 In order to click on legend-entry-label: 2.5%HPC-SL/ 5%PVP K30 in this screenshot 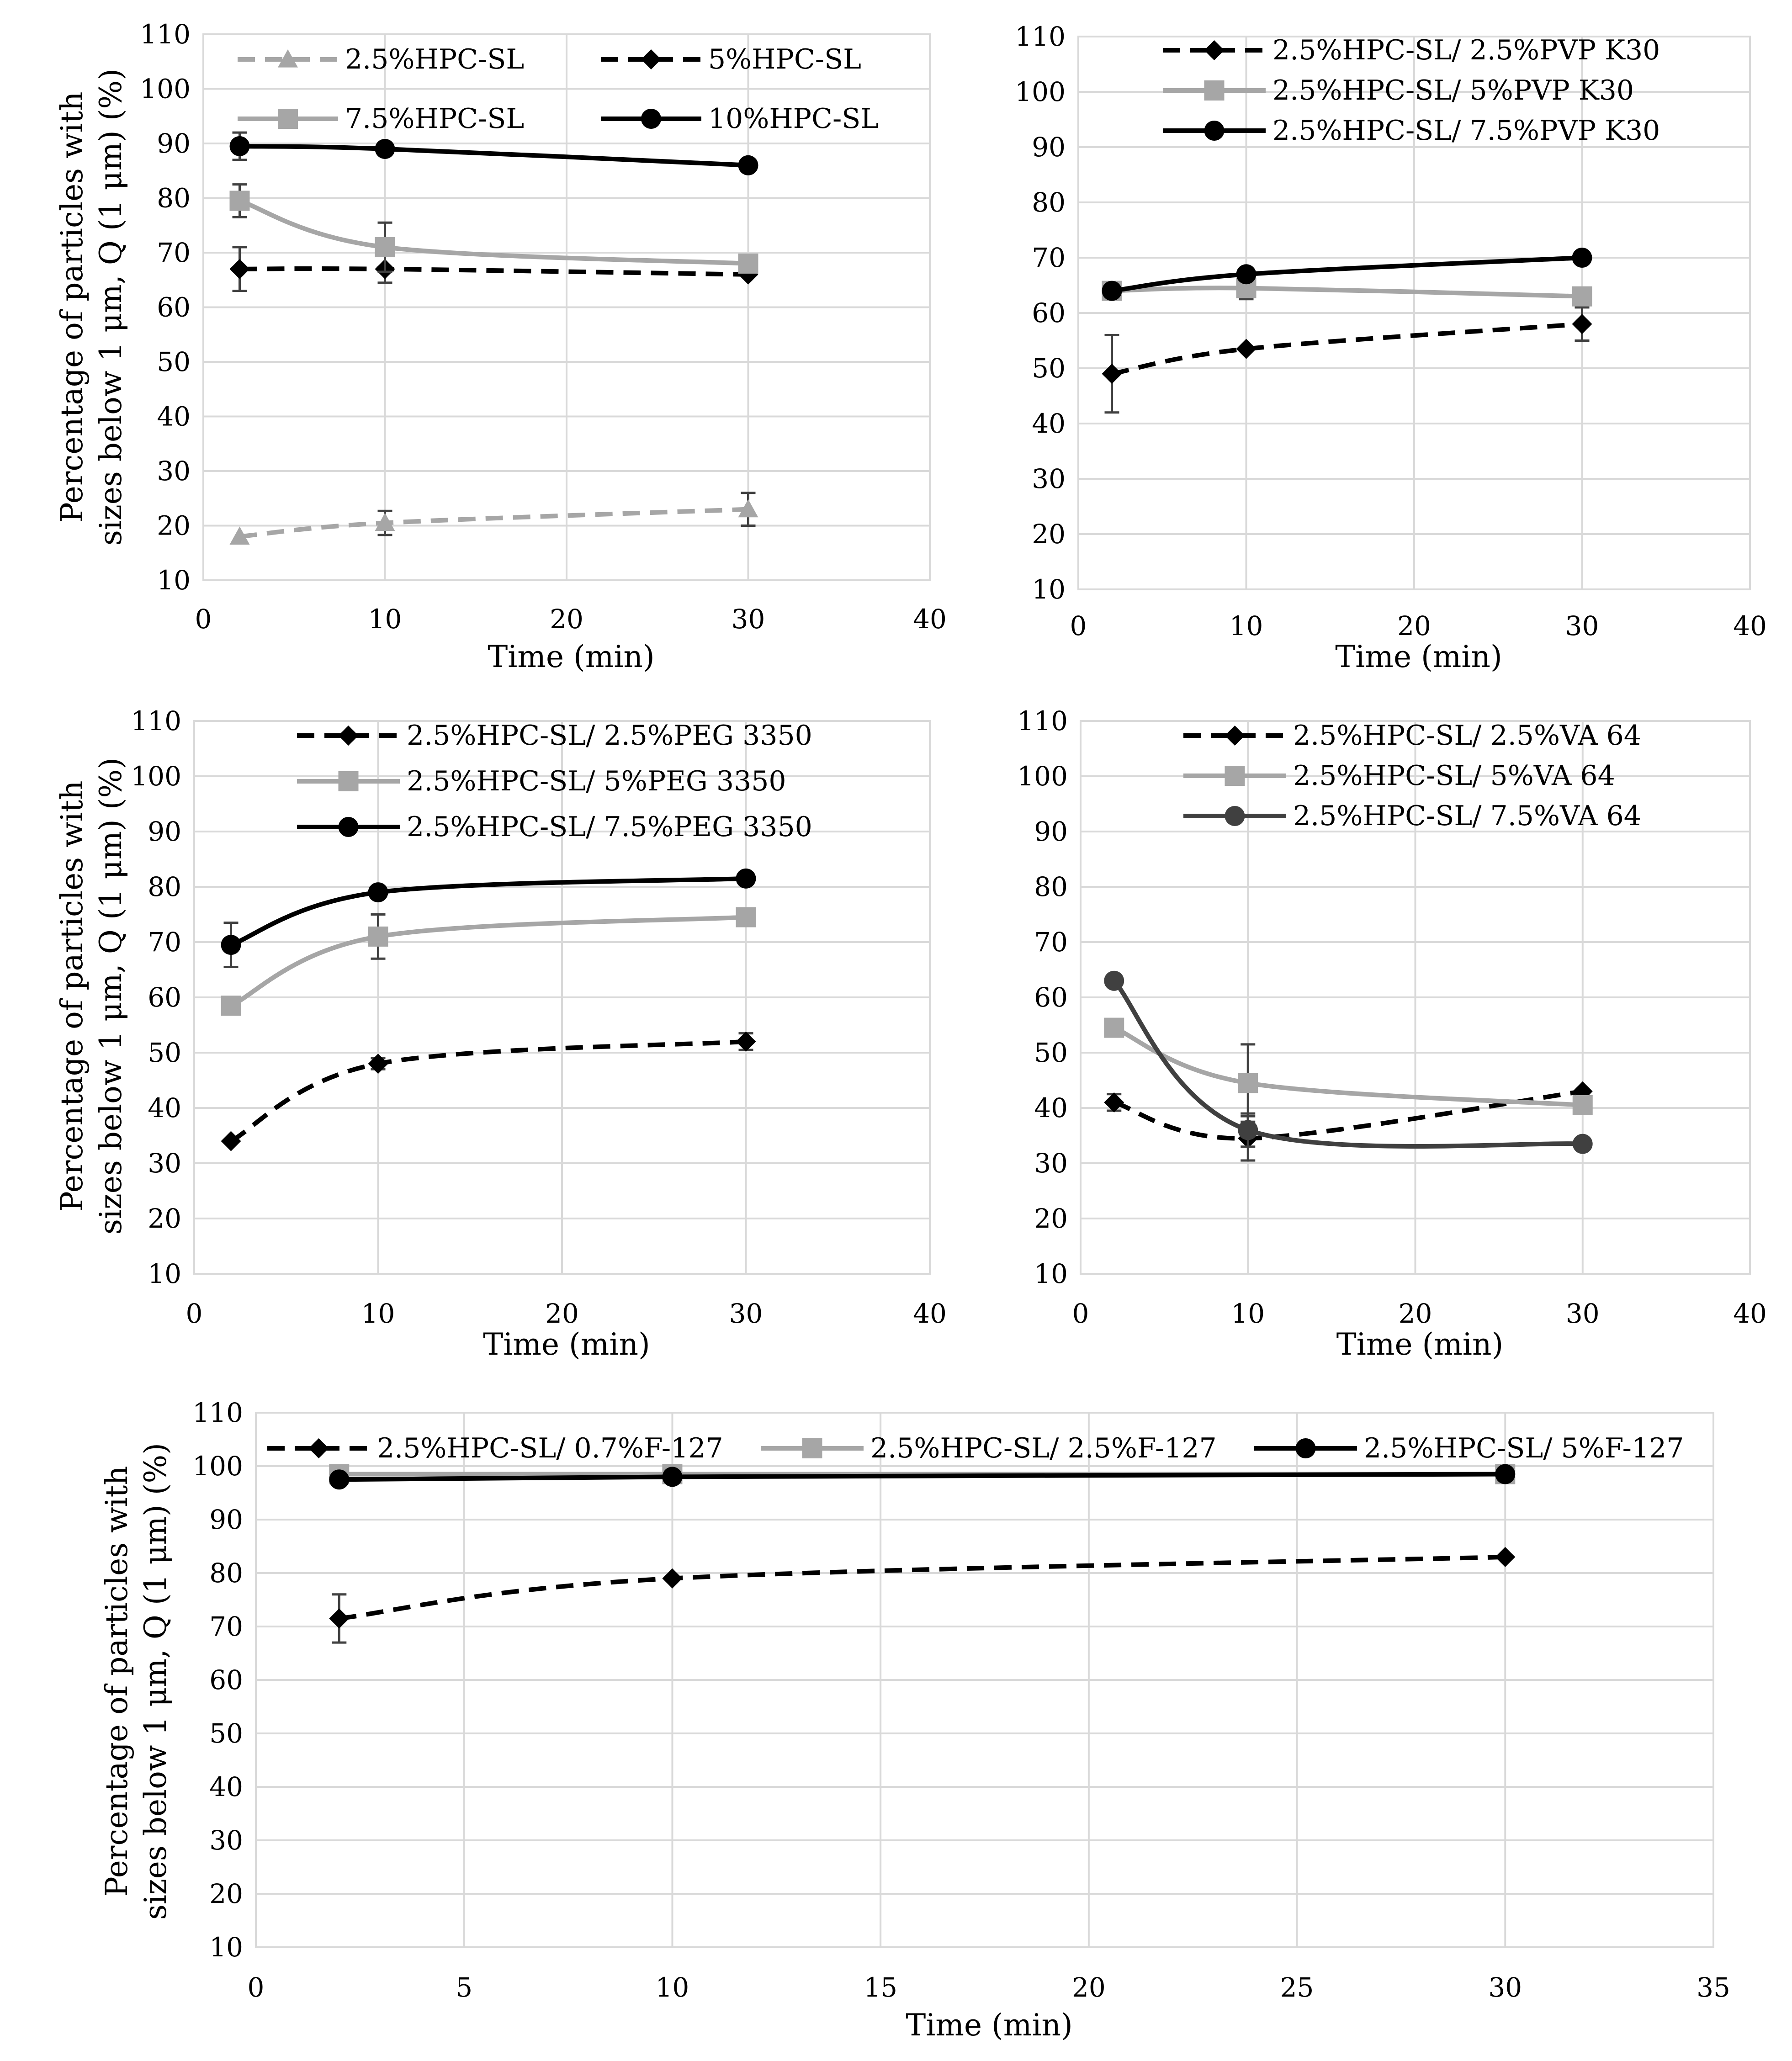, I will do `click(1453, 90)`.